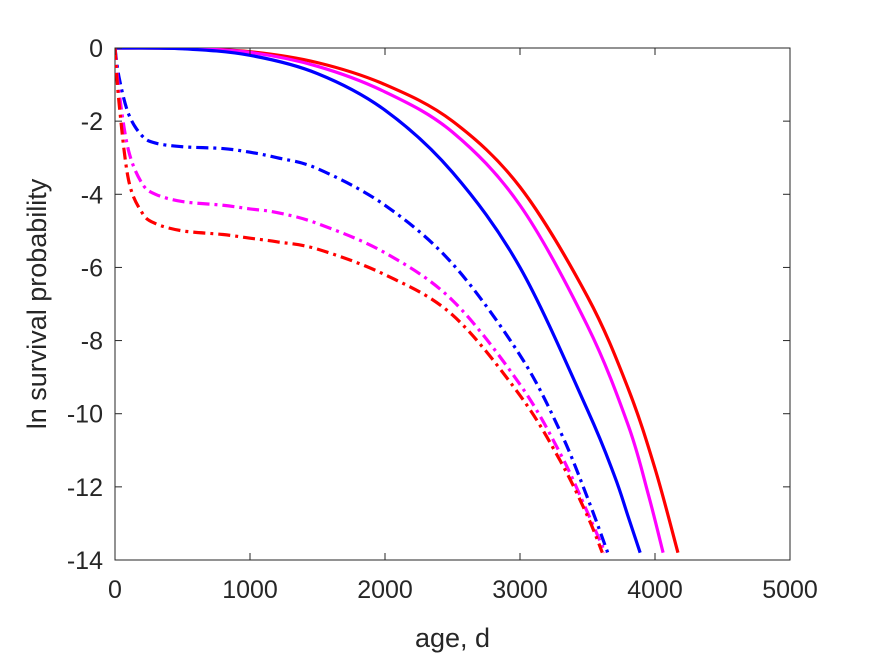 The width and height of the screenshot is (875, 656). Describe the element at coordinates (520, 590) in the screenshot. I see `x-tick-label: 3000` at that location.